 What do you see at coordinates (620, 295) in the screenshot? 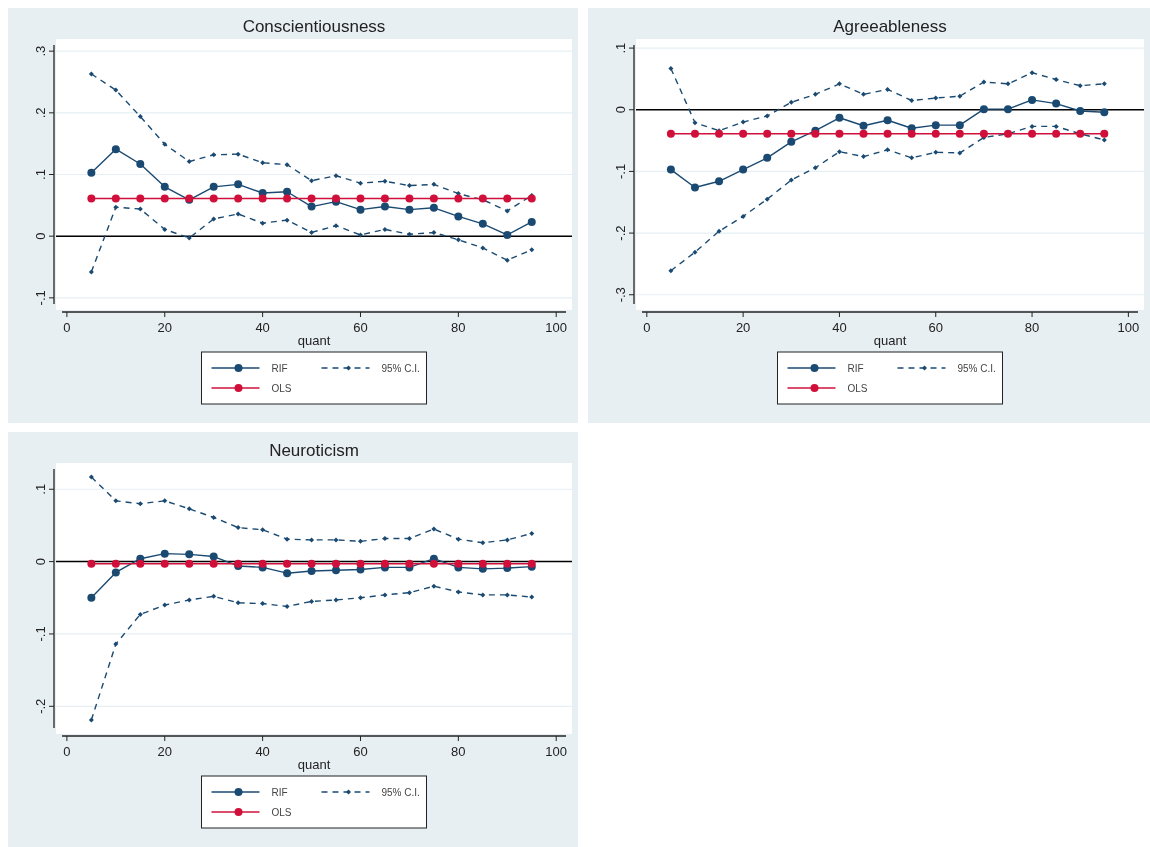
I see `y-tick-label: -.3` at bounding box center [620, 295].